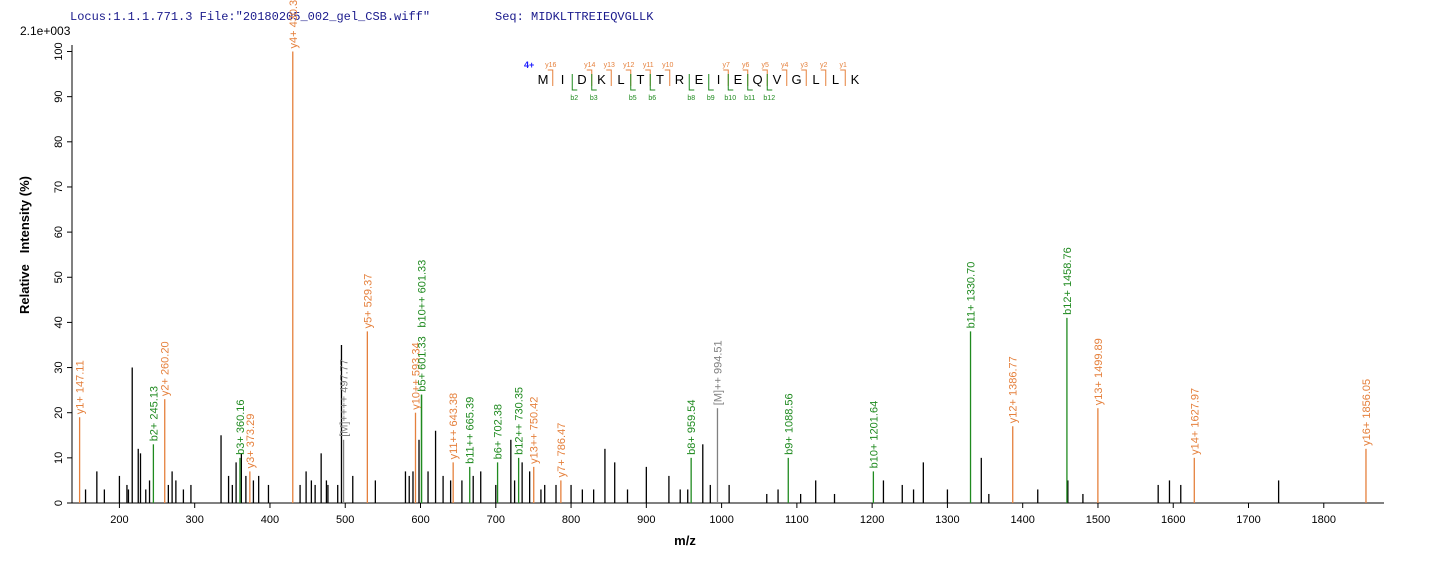 The width and height of the screenshot is (1436, 562). Describe the element at coordinates (789, 423) in the screenshot. I see `ion-label: b9+ 1088.56` at that location.